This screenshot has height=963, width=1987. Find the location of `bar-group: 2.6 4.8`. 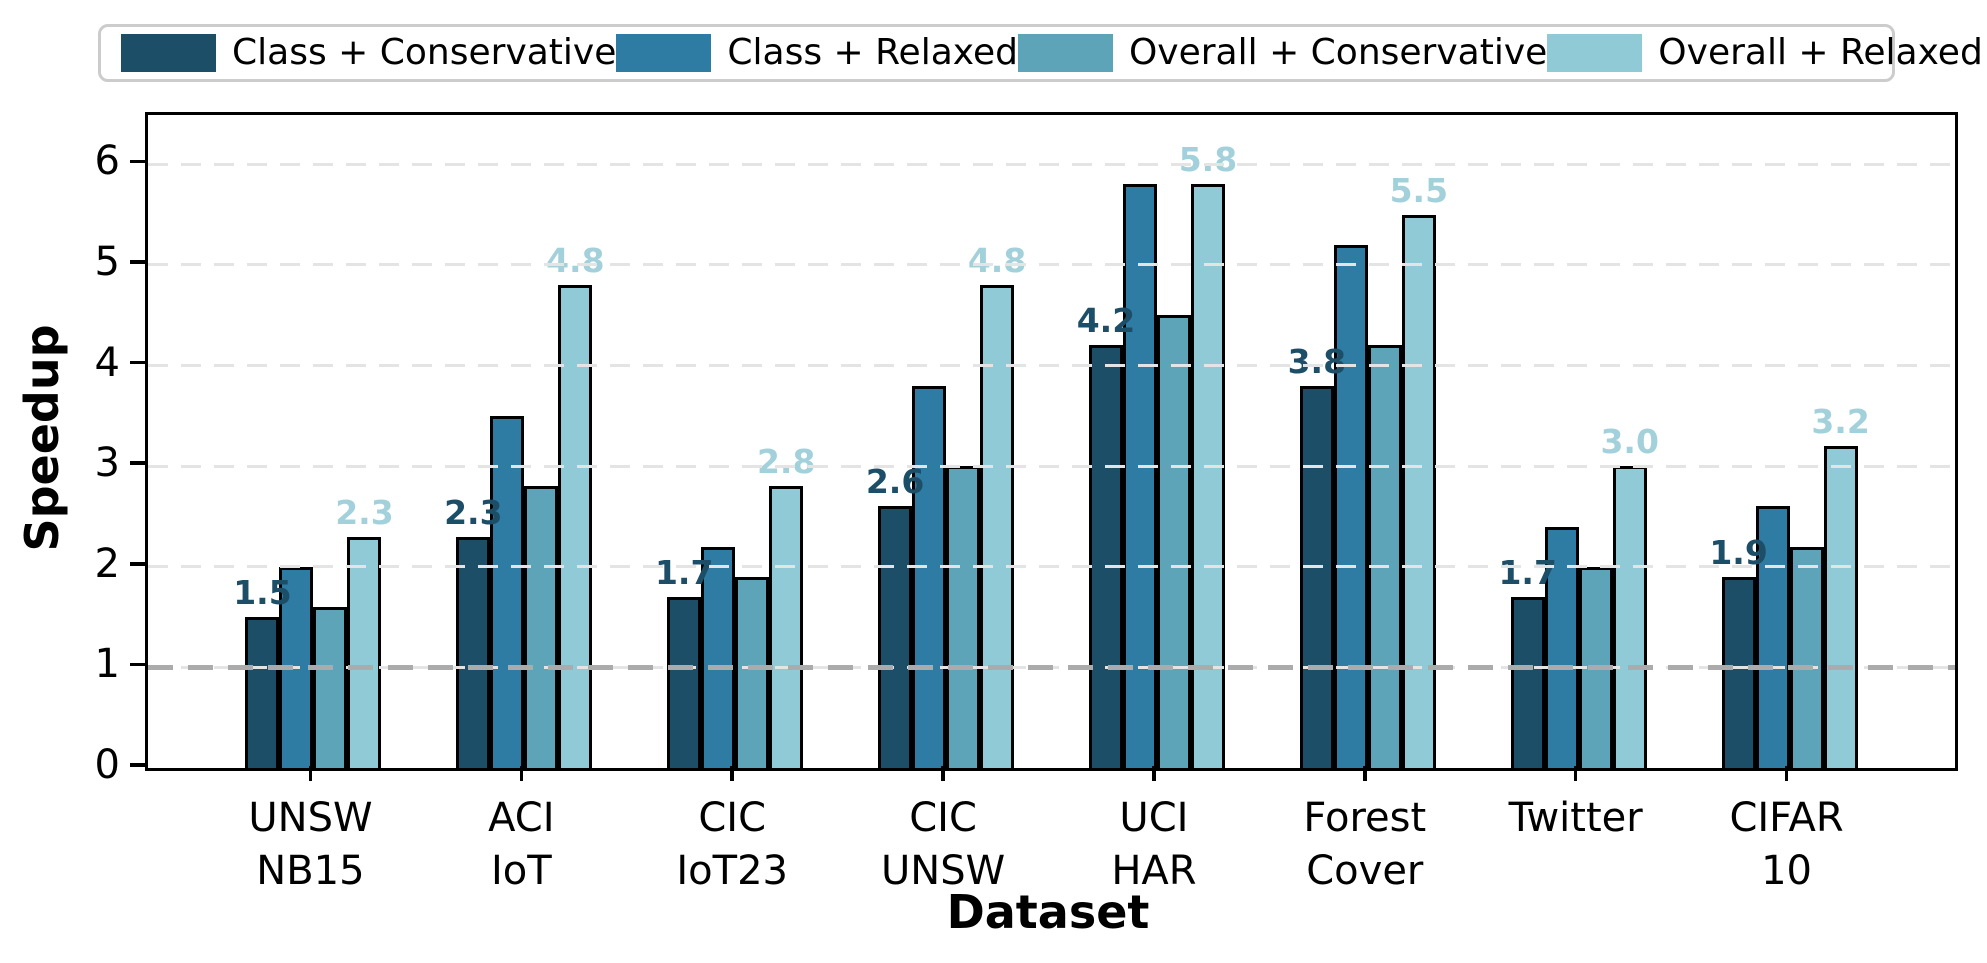

bar-group: 2.6 4.8 is located at coordinates (946, 441).